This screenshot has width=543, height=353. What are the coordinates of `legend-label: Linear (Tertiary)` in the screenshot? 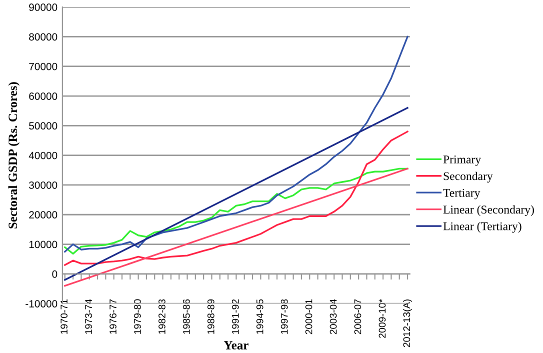 It's located at (482, 227).